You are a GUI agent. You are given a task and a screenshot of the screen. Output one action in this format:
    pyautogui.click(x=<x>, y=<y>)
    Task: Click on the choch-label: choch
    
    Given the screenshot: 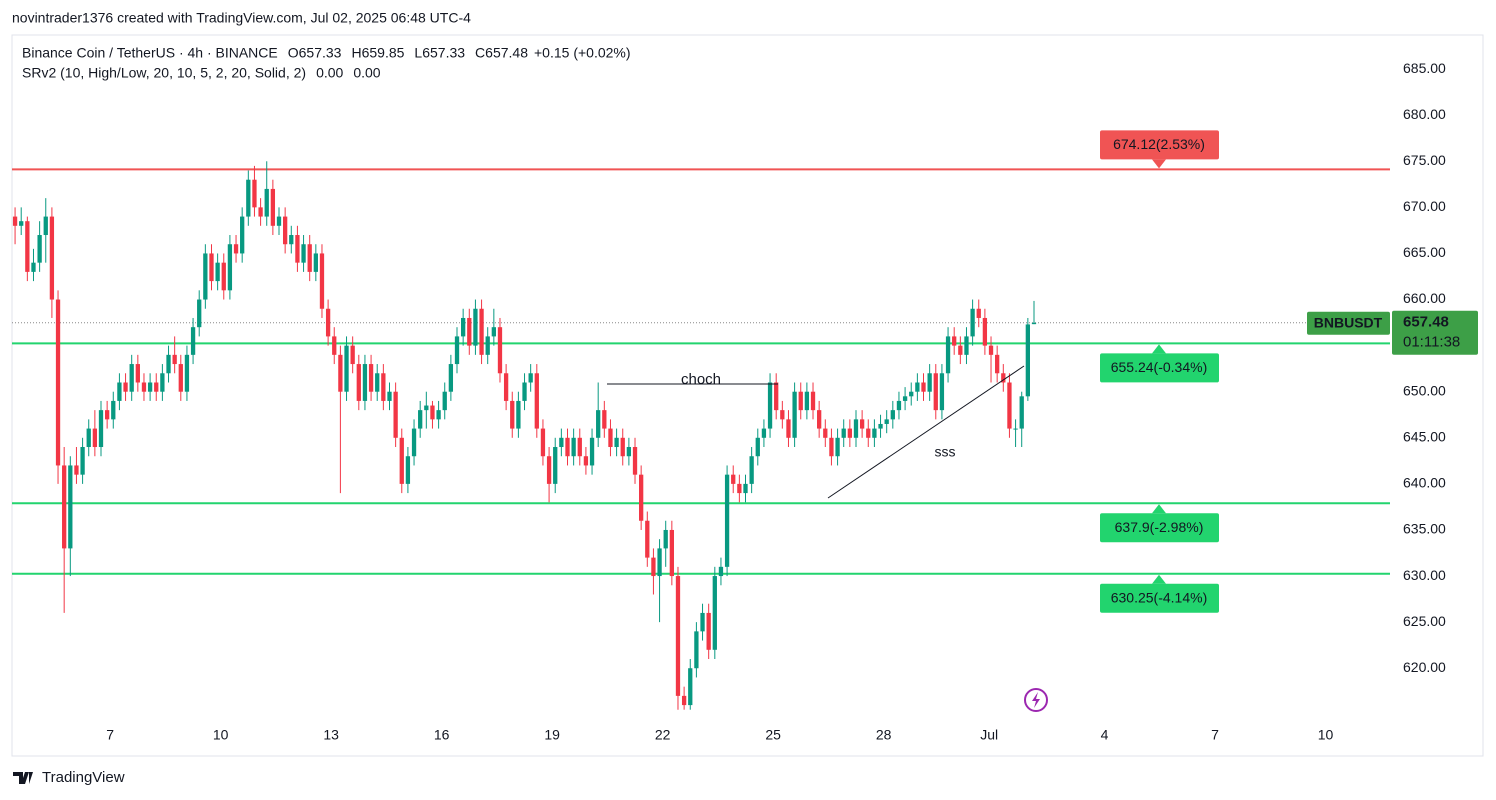 What is the action you would take?
    pyautogui.click(x=701, y=379)
    